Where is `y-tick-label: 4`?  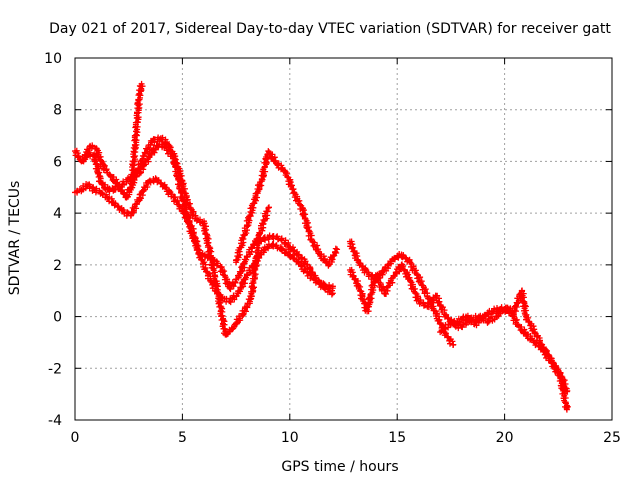
y-tick-label: 4 is located at coordinates (57, 214).